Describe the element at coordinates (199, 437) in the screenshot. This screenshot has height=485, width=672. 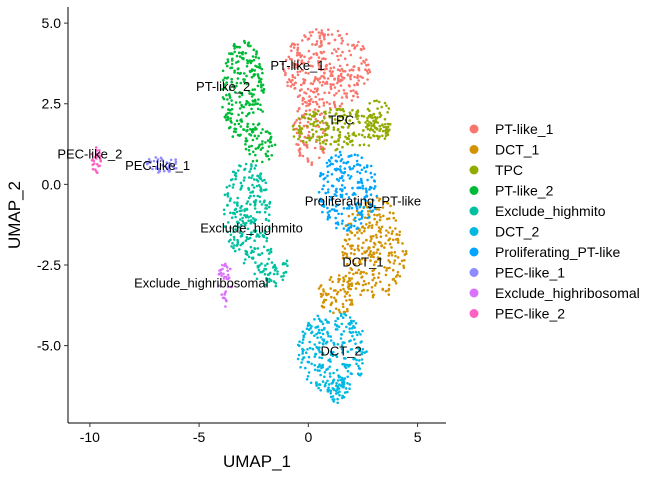
I see `x-tick-label: -5` at that location.